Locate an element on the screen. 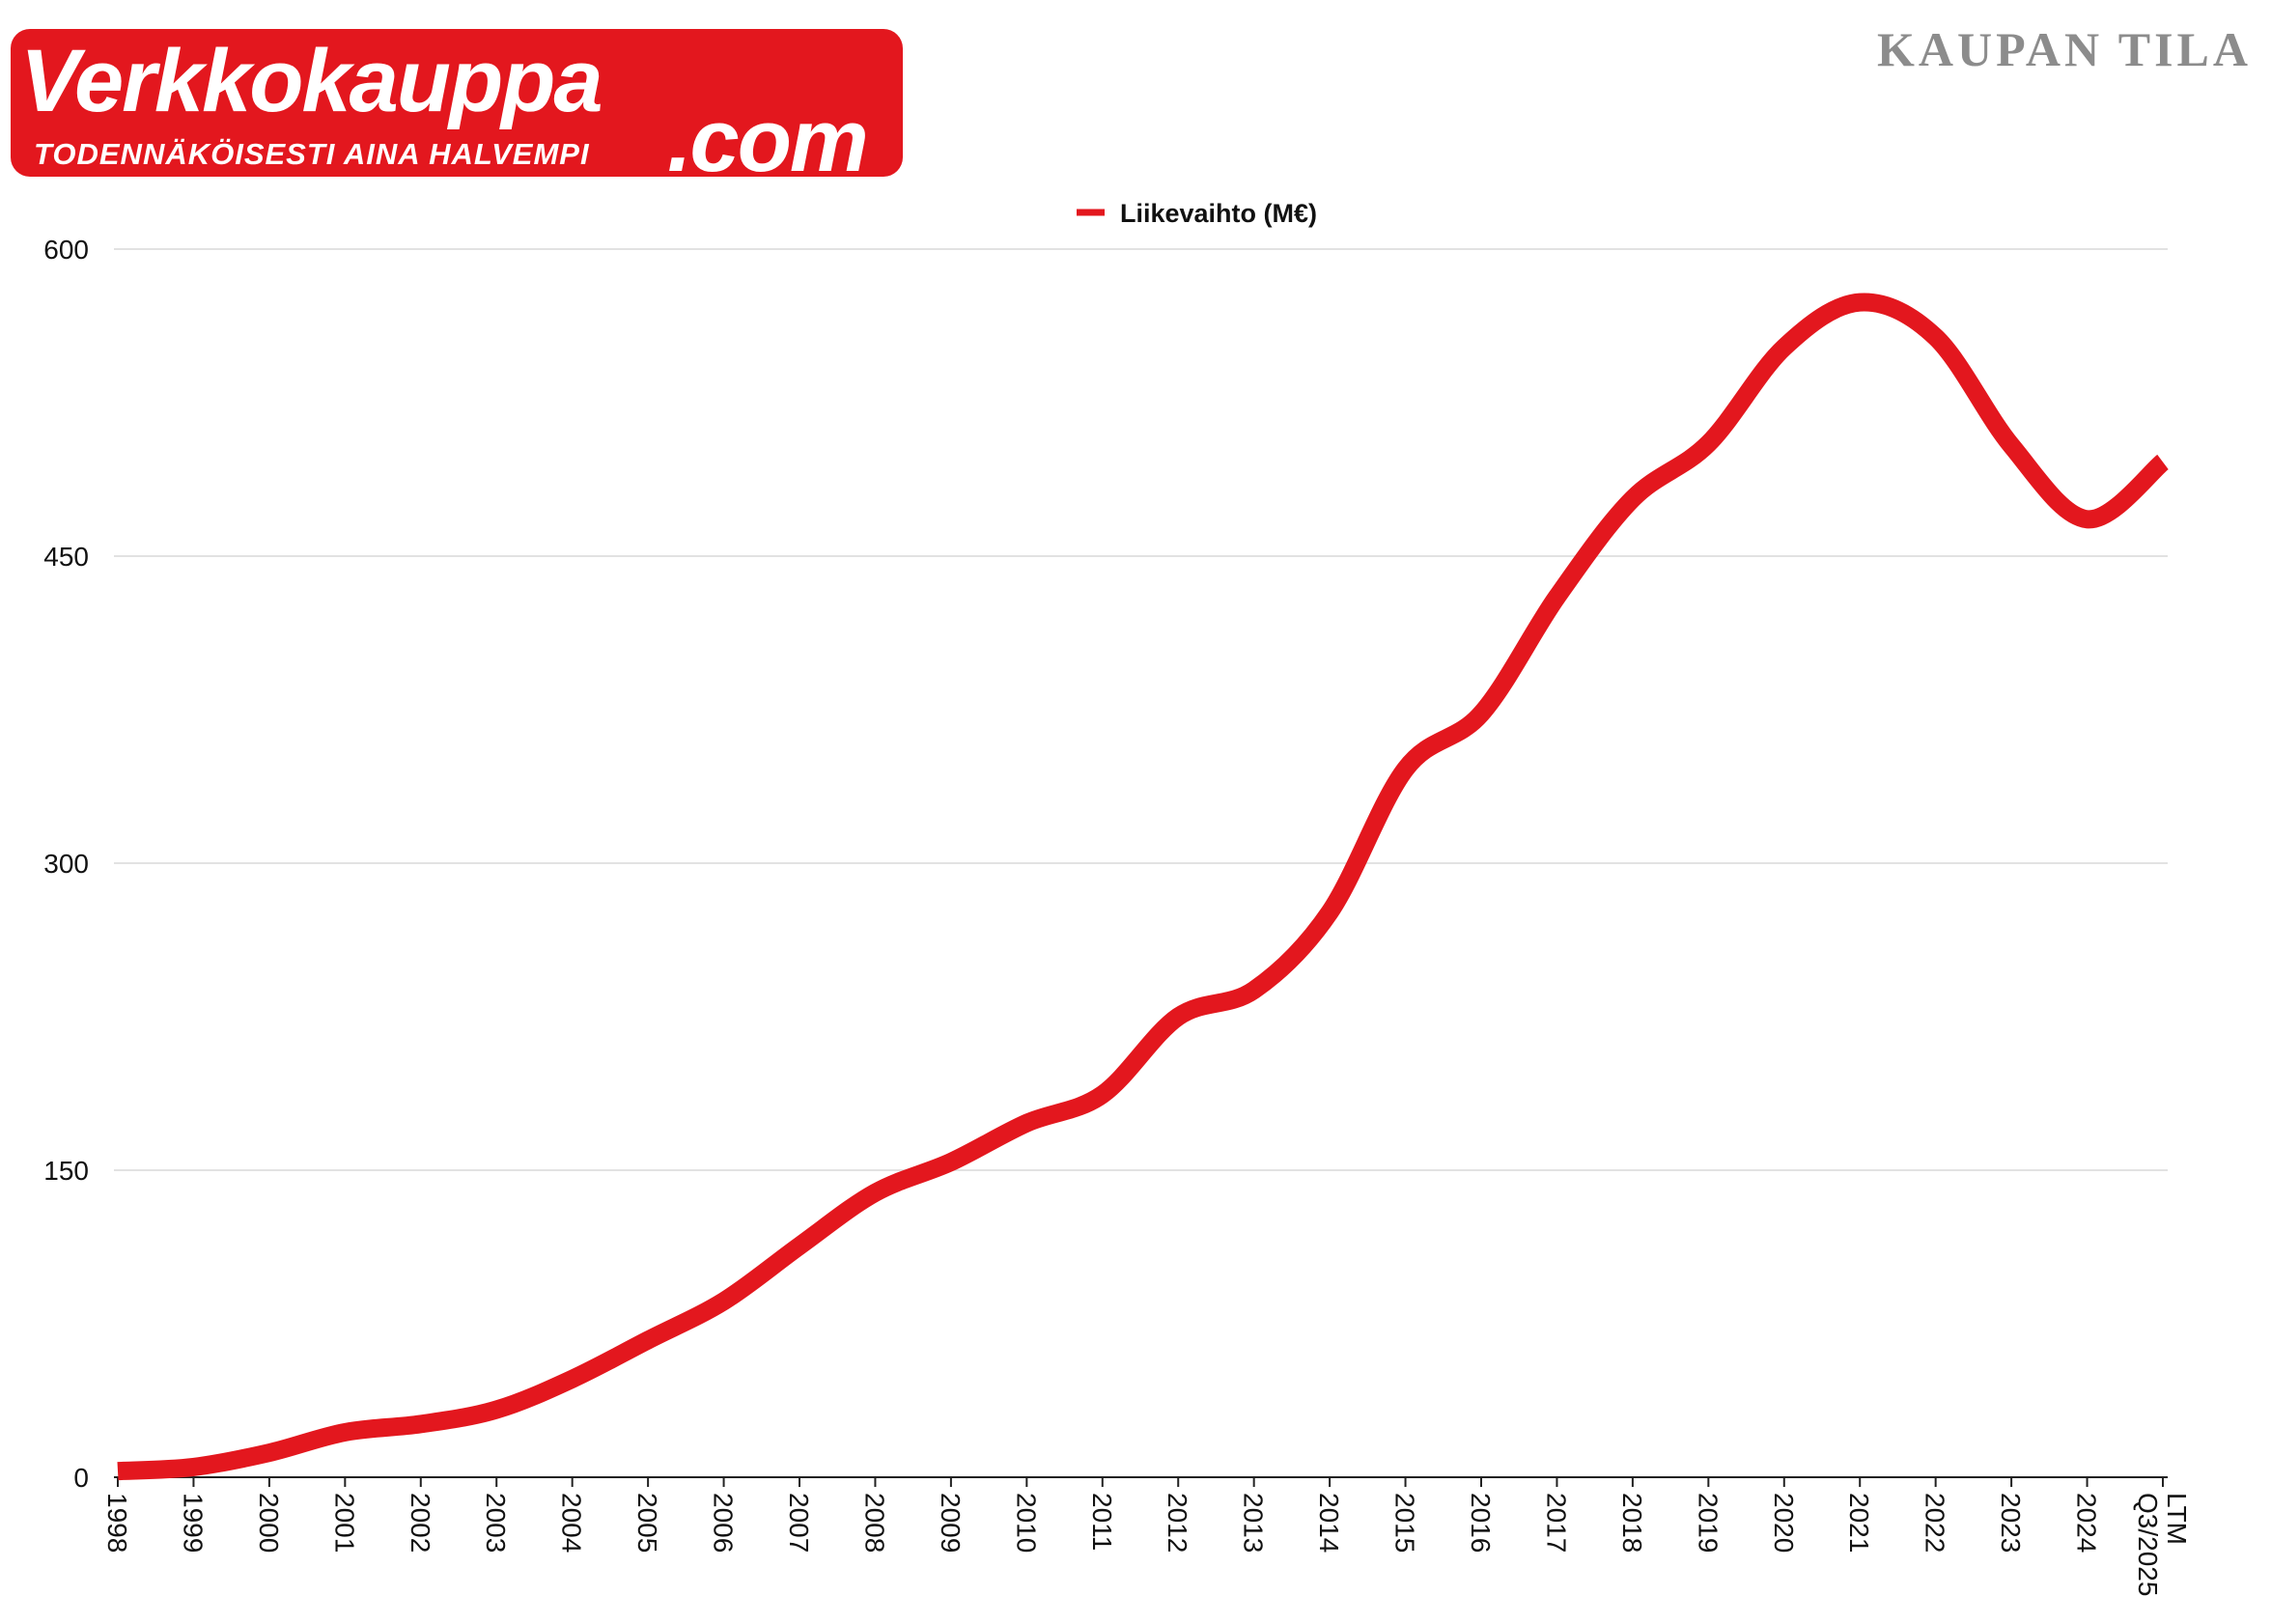 This screenshot has height=1624, width=2271. brand-title: KAUPAN TILA is located at coordinates (2064, 49).